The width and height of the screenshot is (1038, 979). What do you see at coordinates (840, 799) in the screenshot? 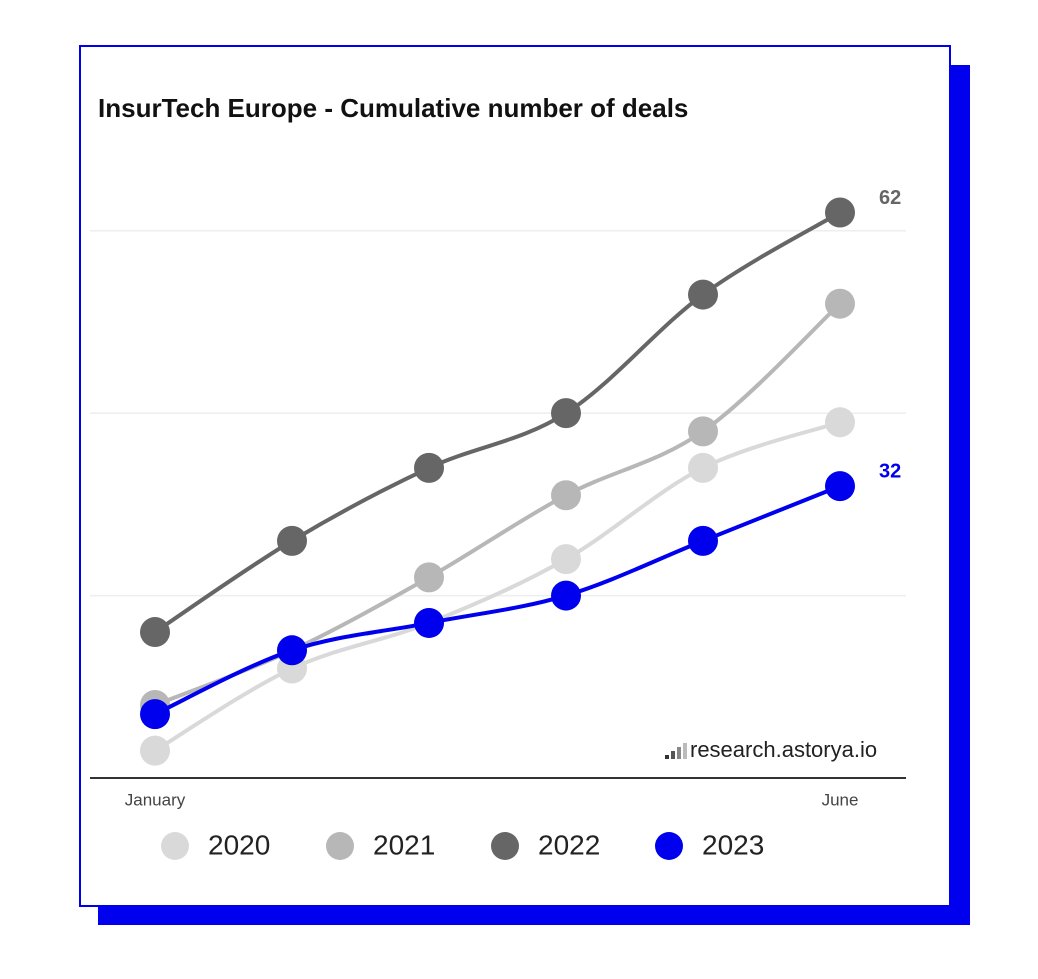
I see `x-tick-label: June` at bounding box center [840, 799].